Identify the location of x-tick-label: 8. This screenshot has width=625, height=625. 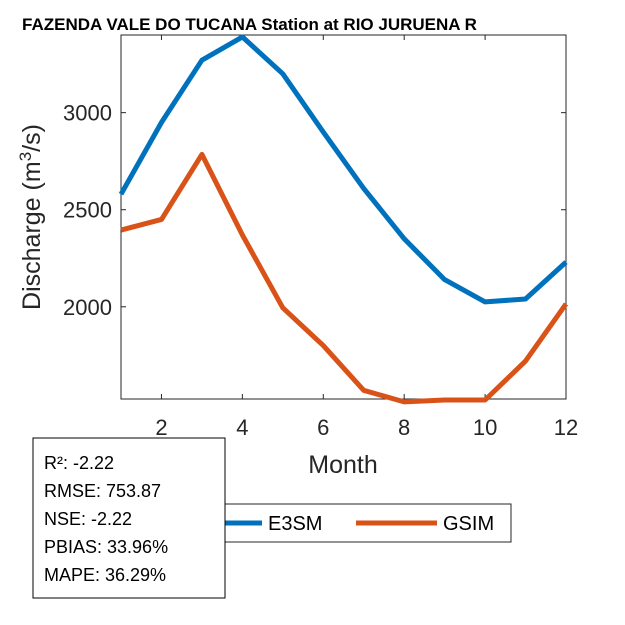
(404, 427).